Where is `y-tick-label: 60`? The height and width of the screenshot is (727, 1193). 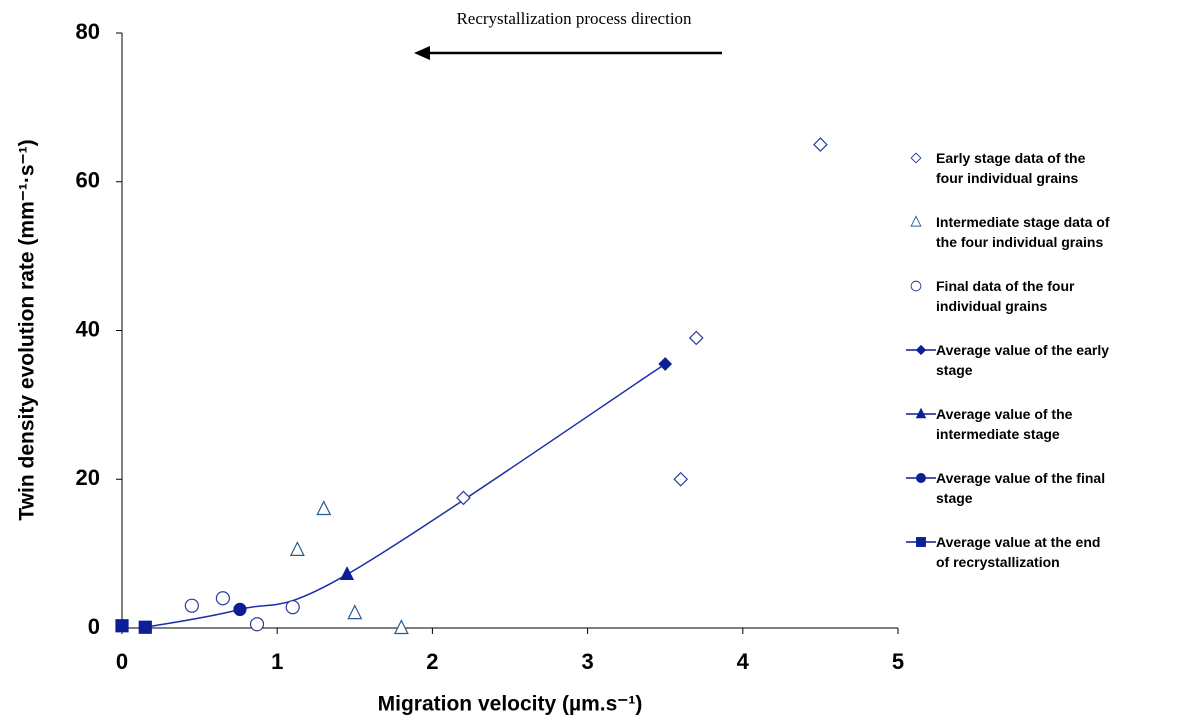
y-tick-label: 60 is located at coordinates (88, 180).